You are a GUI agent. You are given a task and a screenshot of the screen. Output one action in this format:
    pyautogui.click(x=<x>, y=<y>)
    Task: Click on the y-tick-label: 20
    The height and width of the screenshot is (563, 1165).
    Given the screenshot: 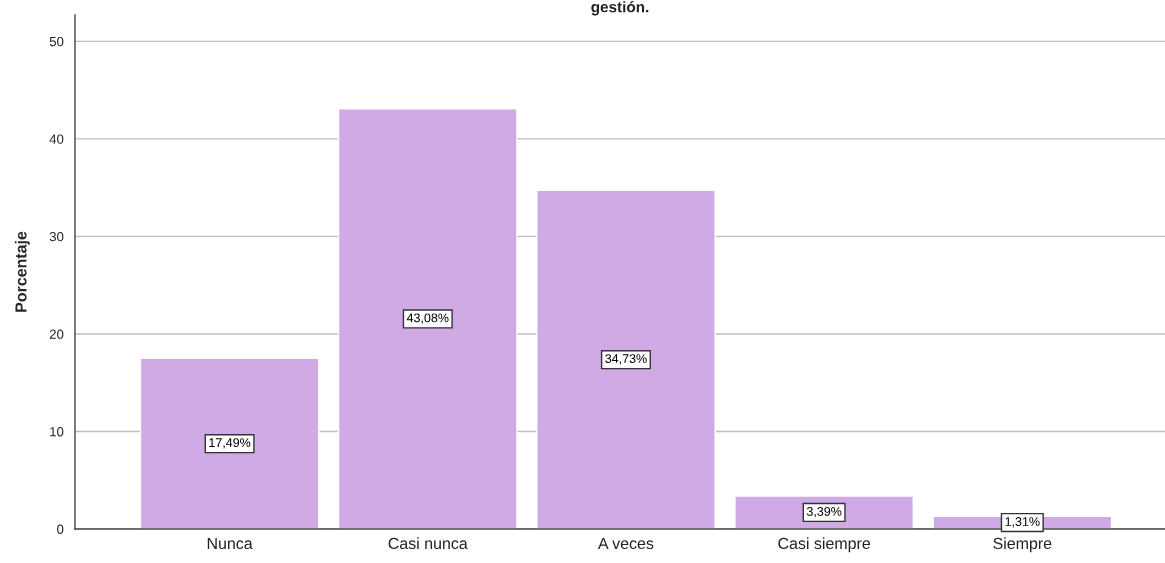 What is the action you would take?
    pyautogui.click(x=56, y=334)
    